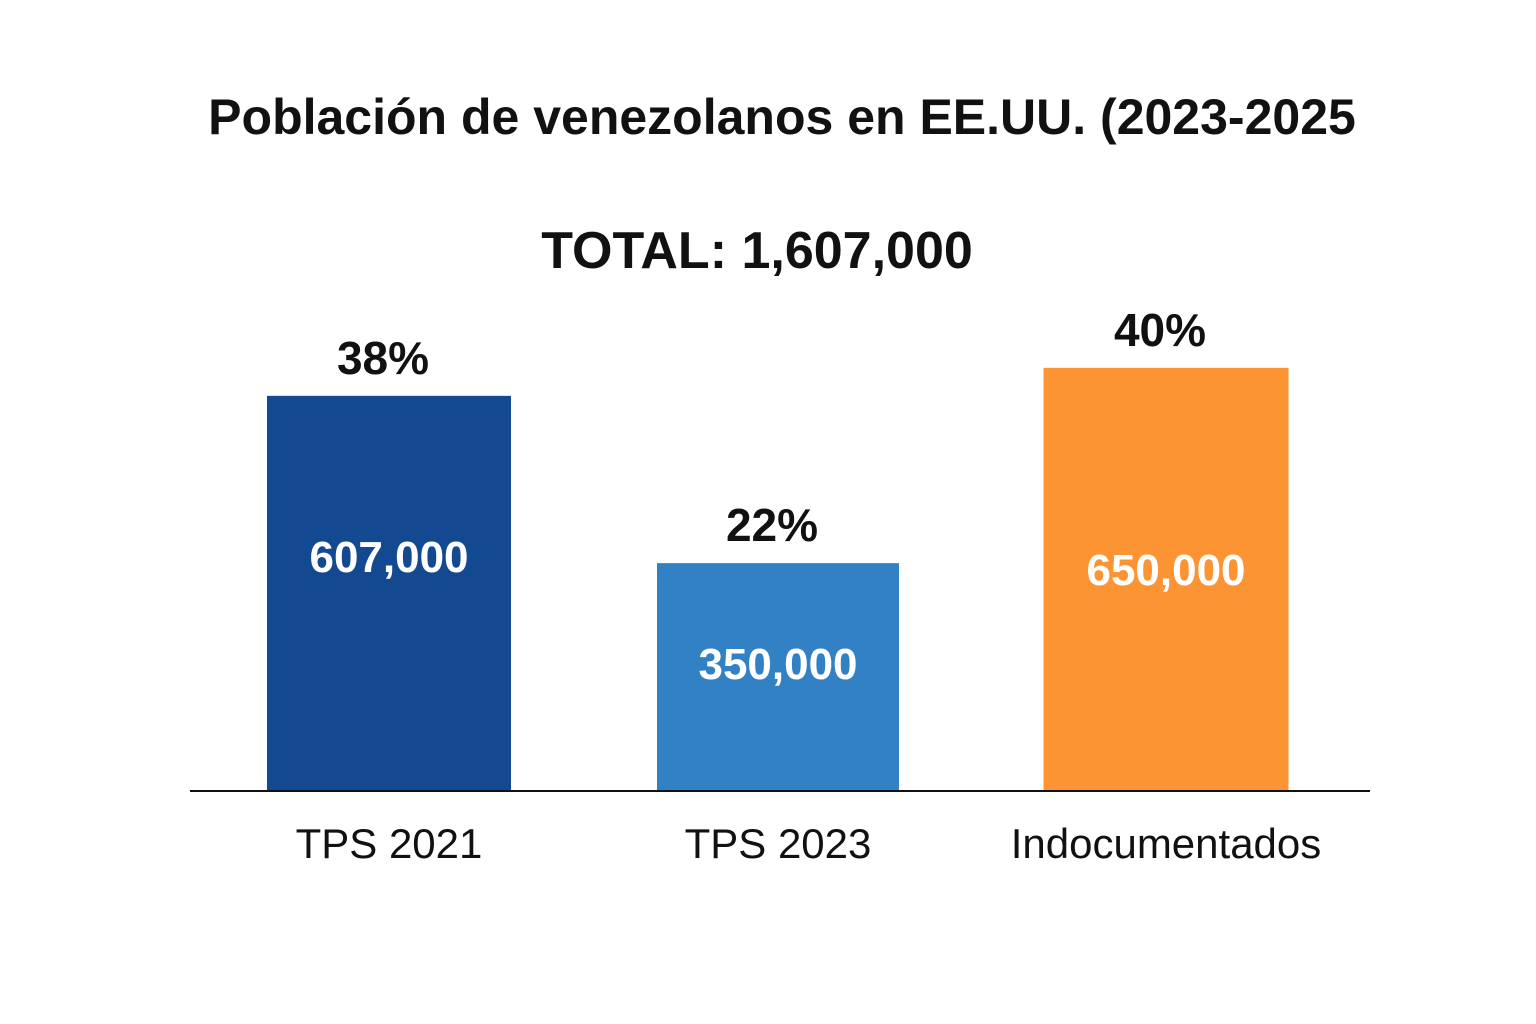  Describe the element at coordinates (383, 358) in the screenshot. I see `percent-label-0: 38%` at that location.